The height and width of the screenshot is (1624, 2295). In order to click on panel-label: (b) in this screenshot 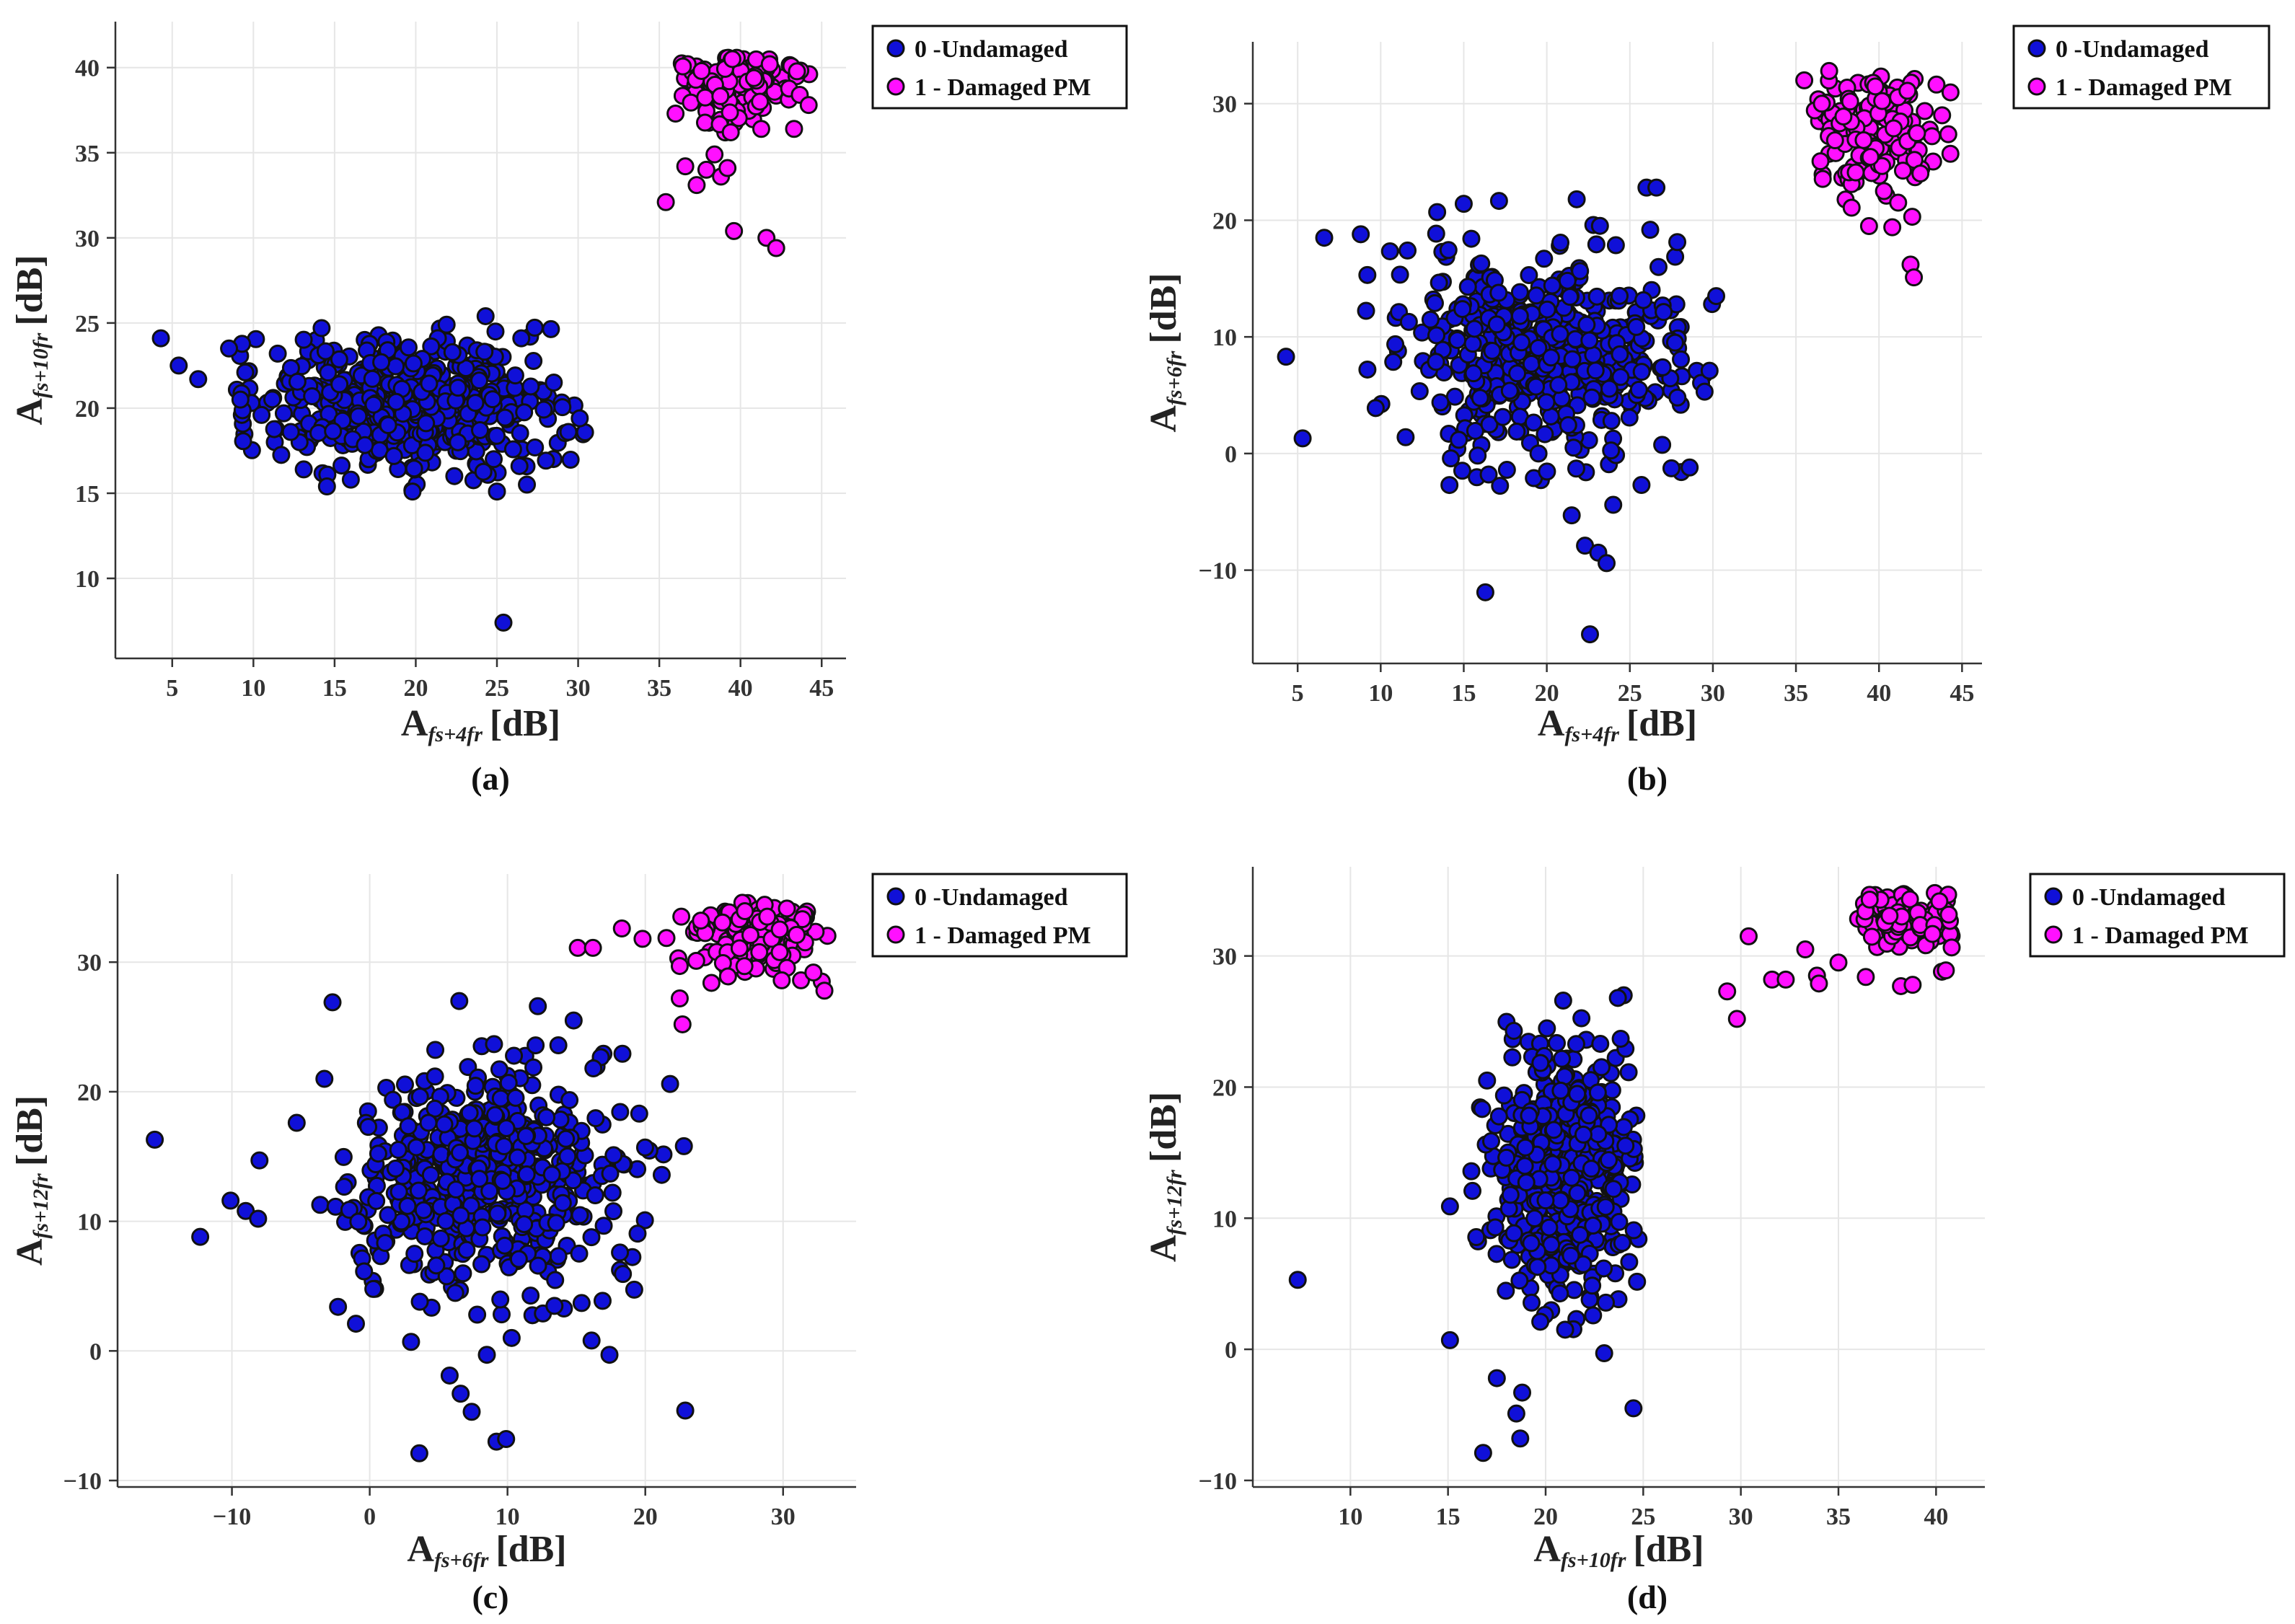, I will do `click(1647, 778)`.